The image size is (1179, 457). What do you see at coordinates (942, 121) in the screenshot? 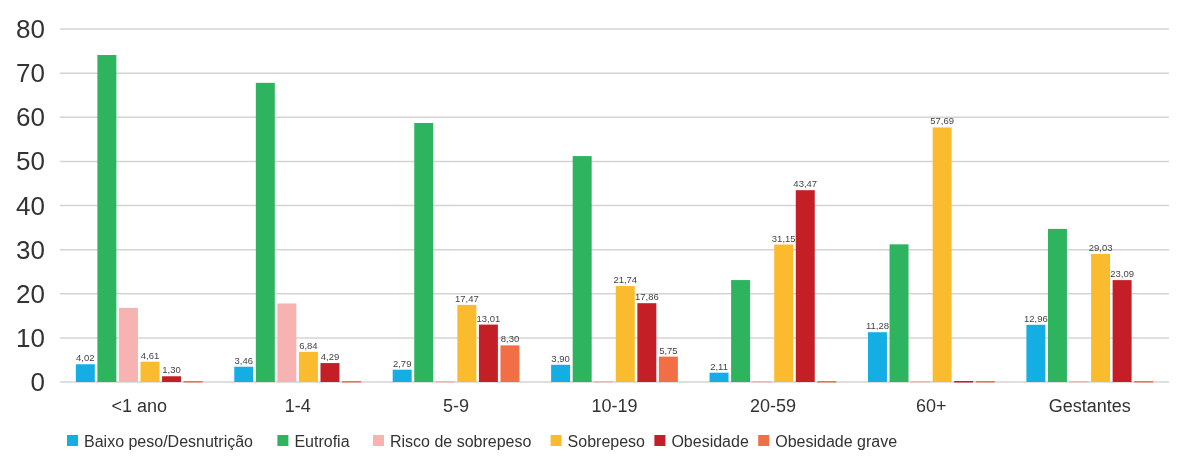
I see `data-label: 57,69` at bounding box center [942, 121].